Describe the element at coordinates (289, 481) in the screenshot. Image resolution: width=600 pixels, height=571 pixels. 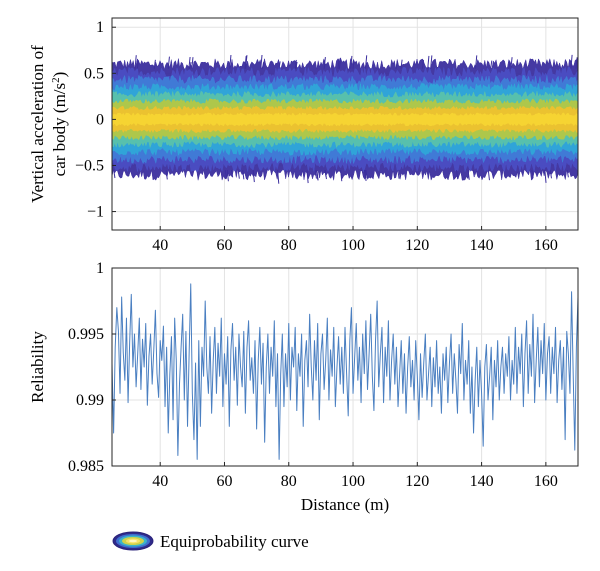
I see `bot-xtick-label: 80` at that location.